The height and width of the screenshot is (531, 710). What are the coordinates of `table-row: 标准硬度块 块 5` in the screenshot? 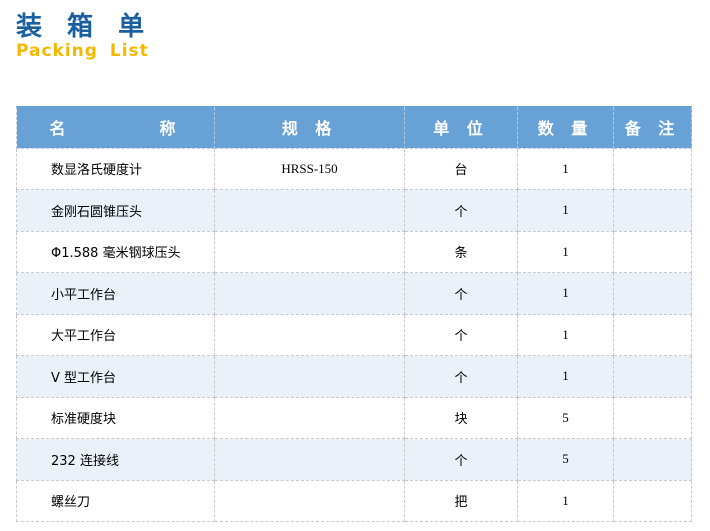 It's located at (354, 417).